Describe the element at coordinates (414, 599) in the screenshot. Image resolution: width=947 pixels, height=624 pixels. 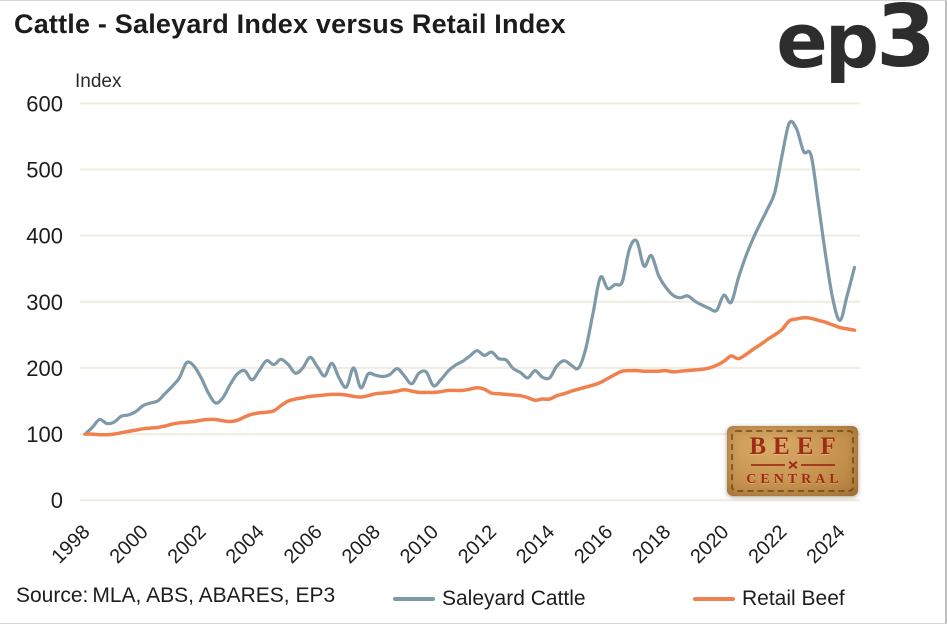
I see `saleyard-line-swatch` at that location.